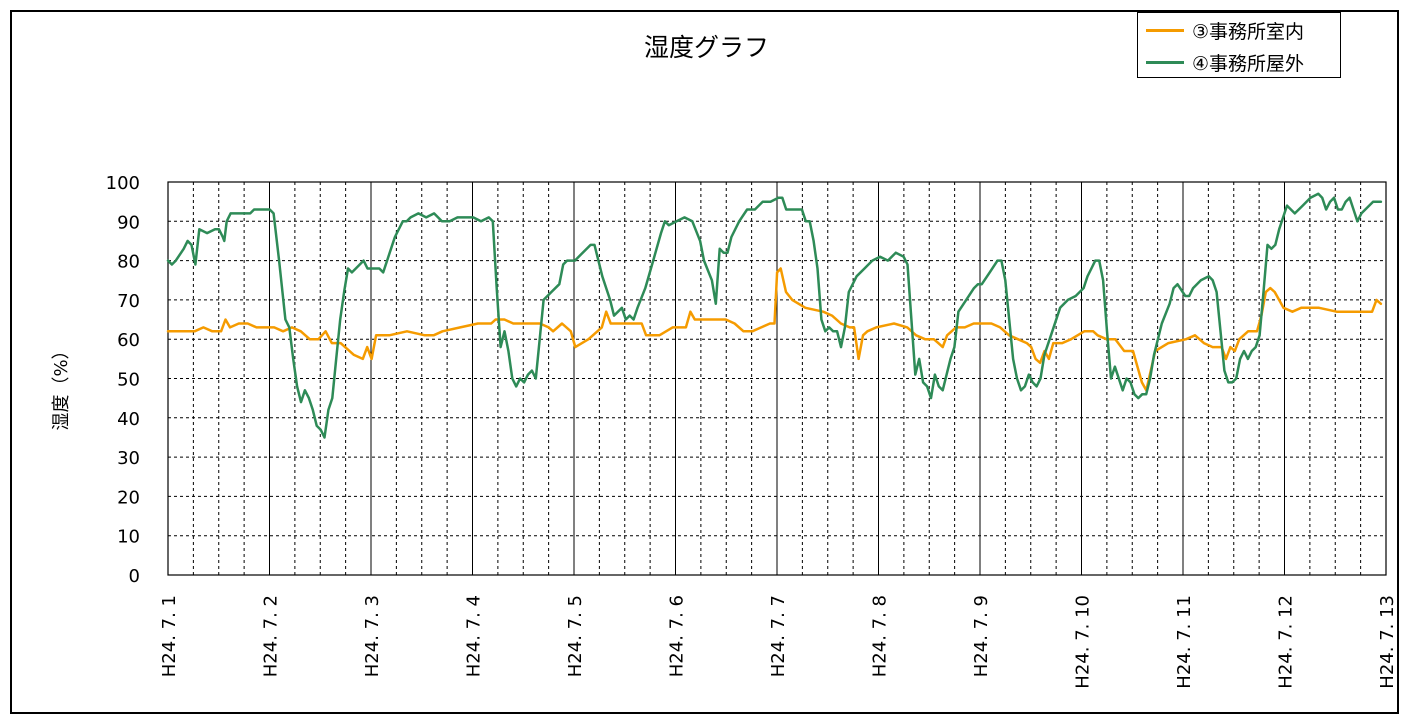 This screenshot has height=723, width=1413. Describe the element at coordinates (169, 636) in the screenshot. I see `x-tick-label: H24. 7. 1` at that location.